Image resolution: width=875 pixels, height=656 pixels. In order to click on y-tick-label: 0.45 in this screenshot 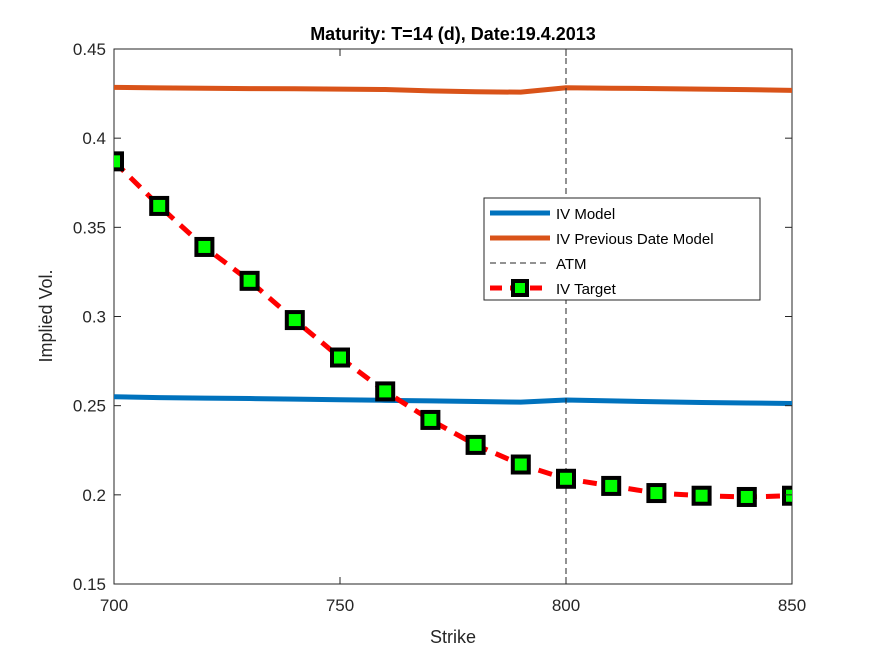, I will do `click(89, 49)`.